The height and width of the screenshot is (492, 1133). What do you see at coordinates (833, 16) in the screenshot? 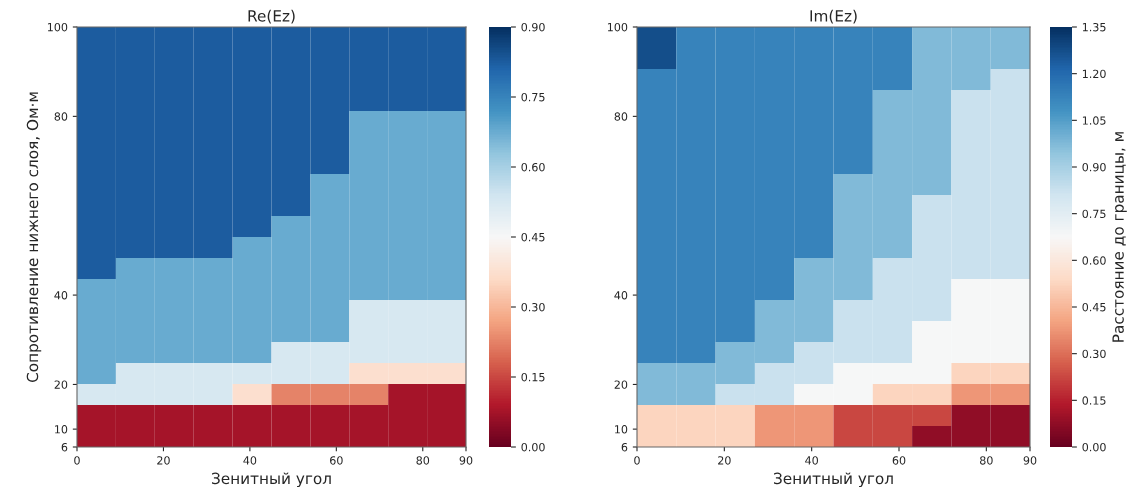
I see `chart-title: Im(Ez)` at bounding box center [833, 16].